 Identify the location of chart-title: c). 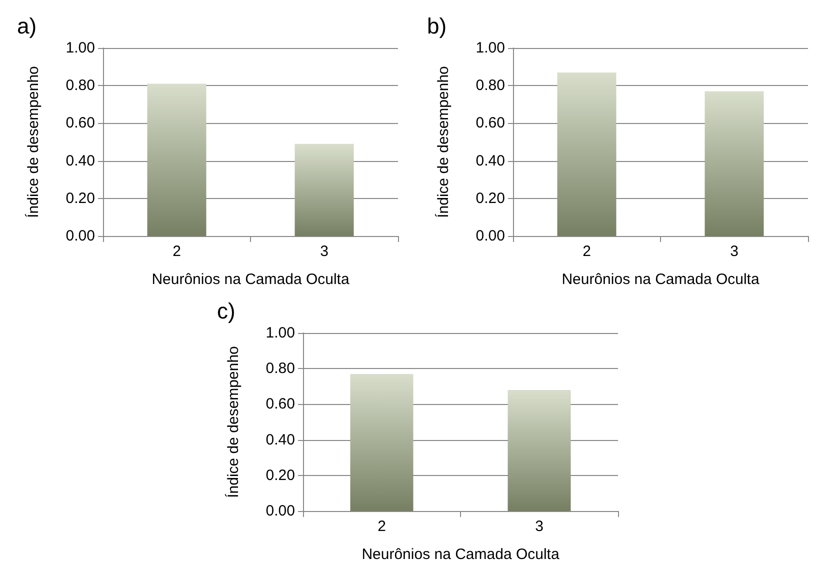
(226, 311).